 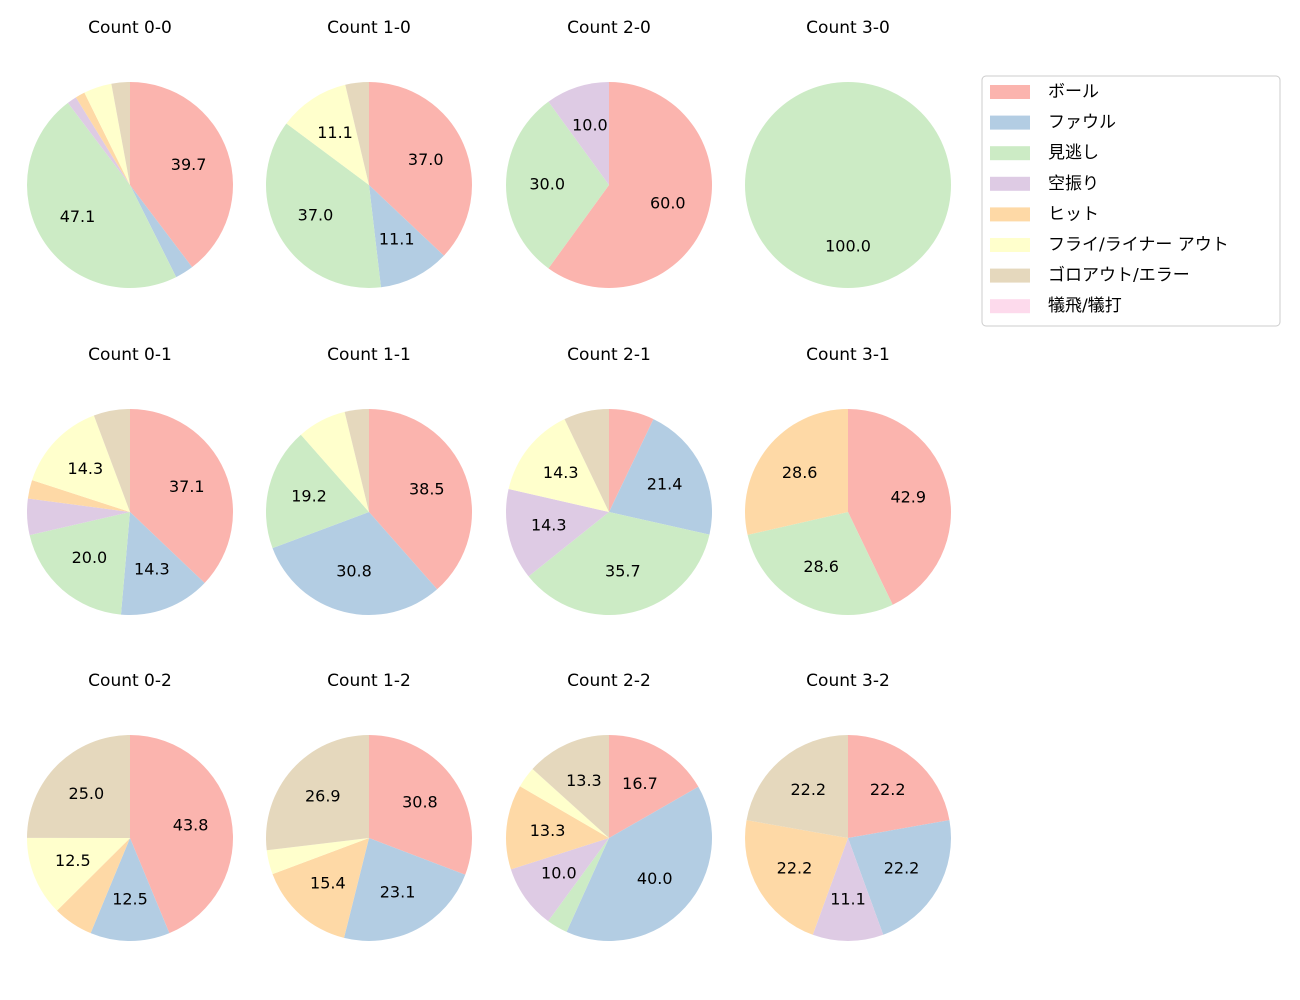 I want to click on data-label: 43.8, so click(x=191, y=824).